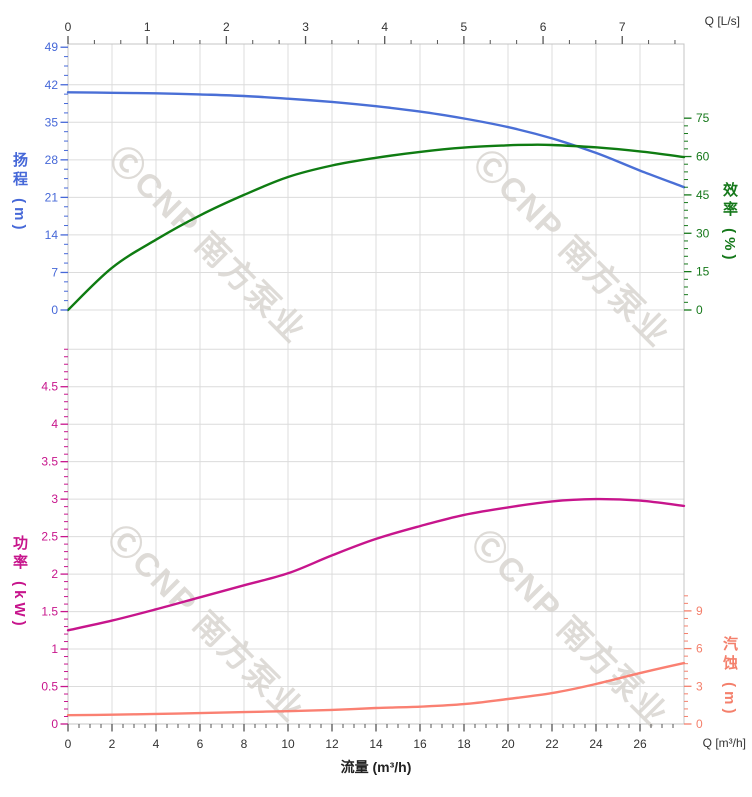 This screenshot has height=797, width=752. I want to click on power-axis: 0 0.5 1 1.5 2 2.5 3 3.5 4 4.5, so click(54, 539).